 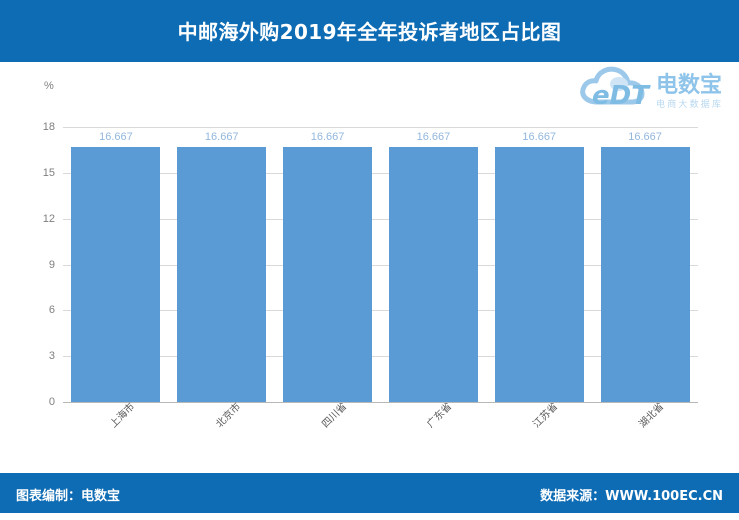 What do you see at coordinates (631, 496) in the screenshot?
I see `footer-source-text: 数据来源：WWW.100EC.CN` at bounding box center [631, 496].